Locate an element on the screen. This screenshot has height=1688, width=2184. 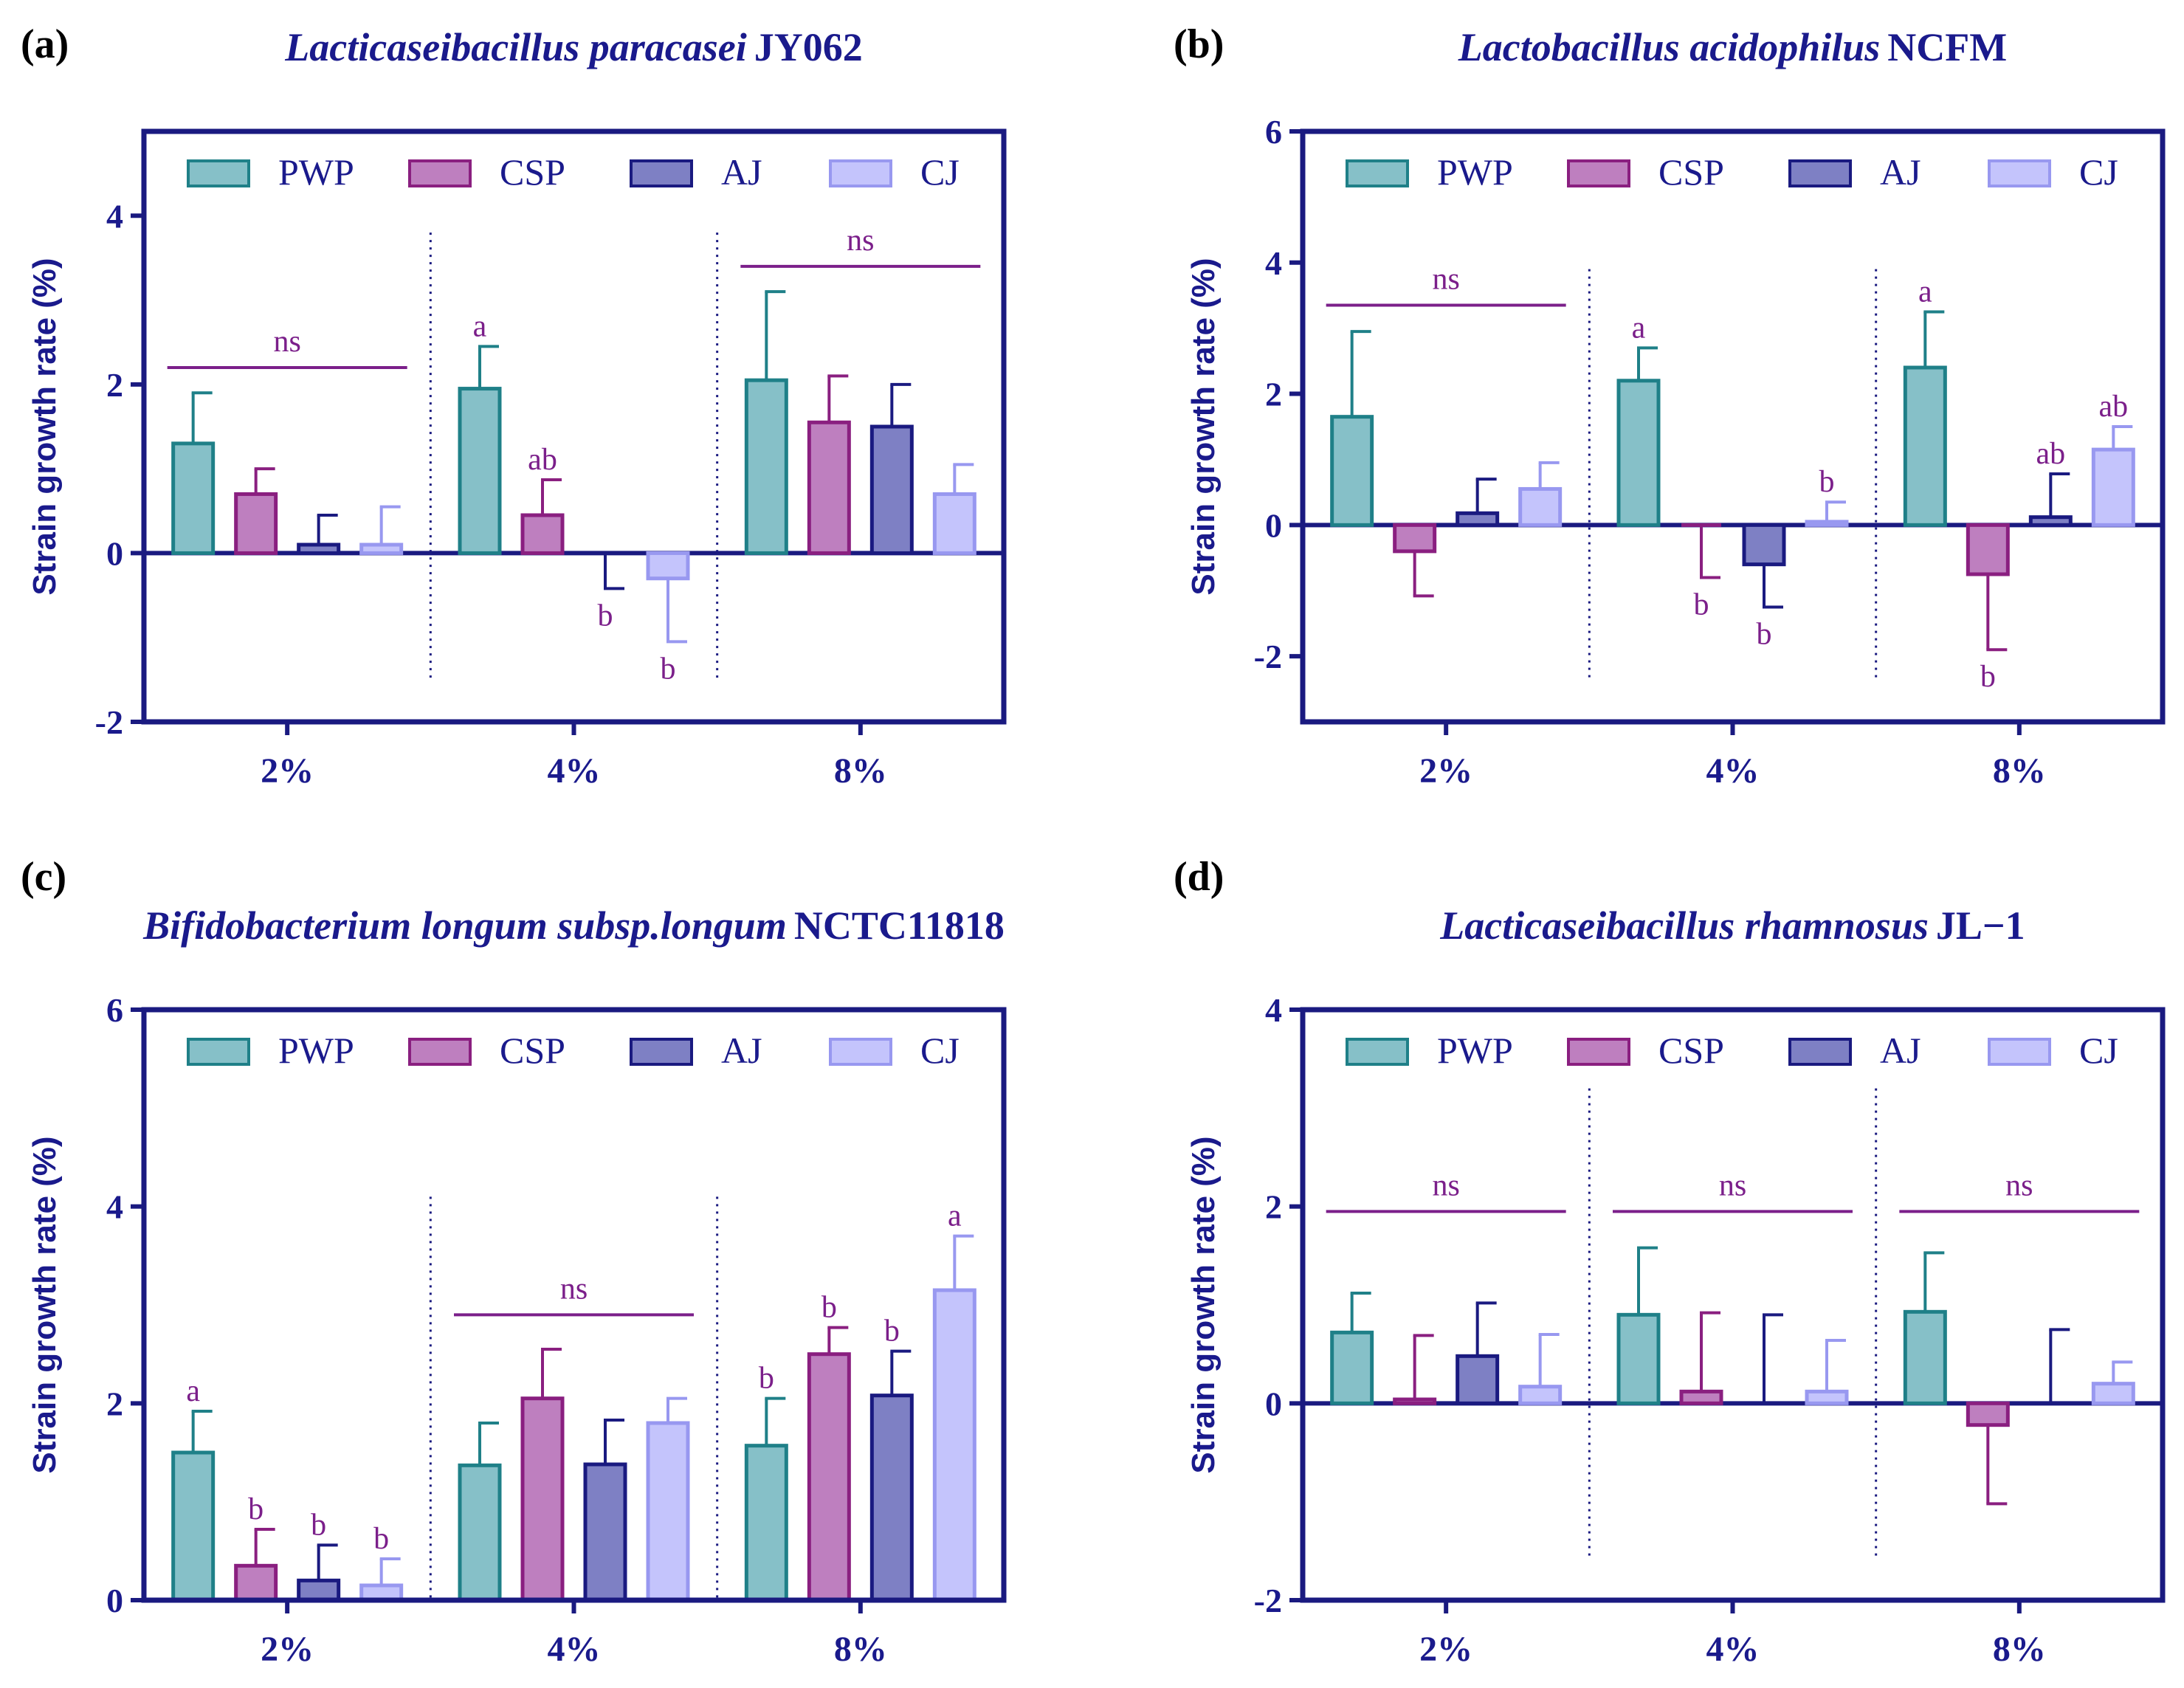
chart-title: Lacticaseibacillus paracasei JY062 is located at coordinates (573, 47).